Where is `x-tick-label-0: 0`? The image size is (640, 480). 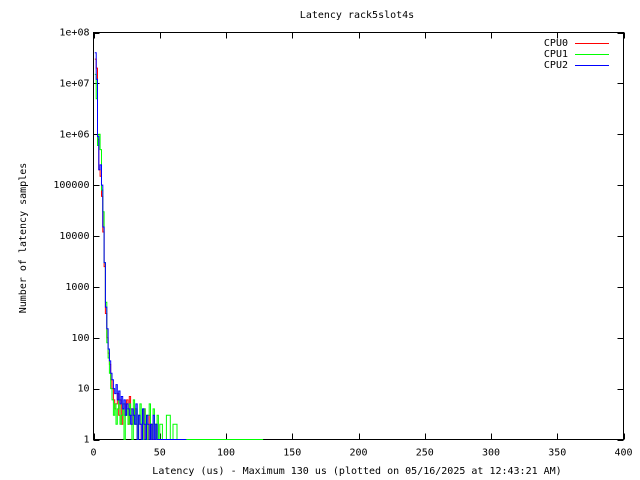
x-tick-label-0: 0 is located at coordinates (93, 453).